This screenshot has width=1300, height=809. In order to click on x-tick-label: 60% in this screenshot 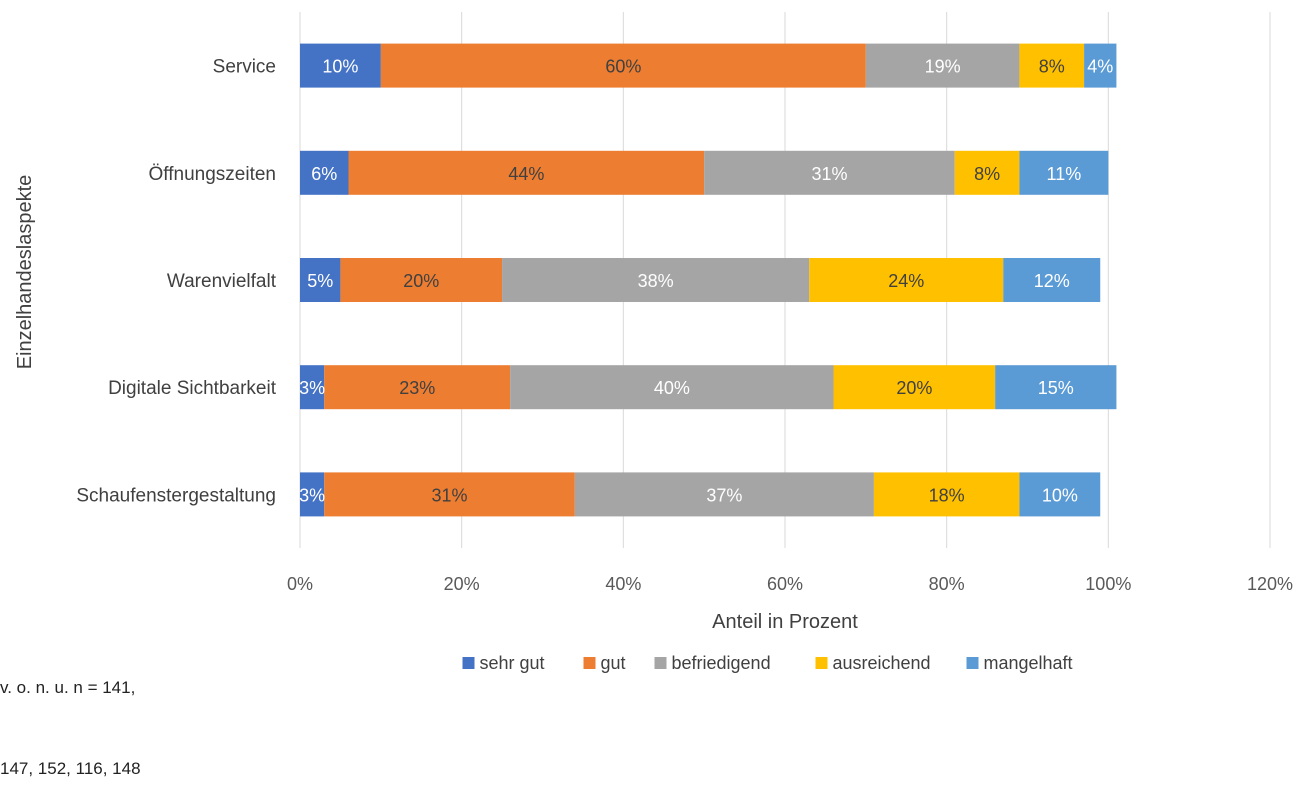, I will do `click(785, 584)`.